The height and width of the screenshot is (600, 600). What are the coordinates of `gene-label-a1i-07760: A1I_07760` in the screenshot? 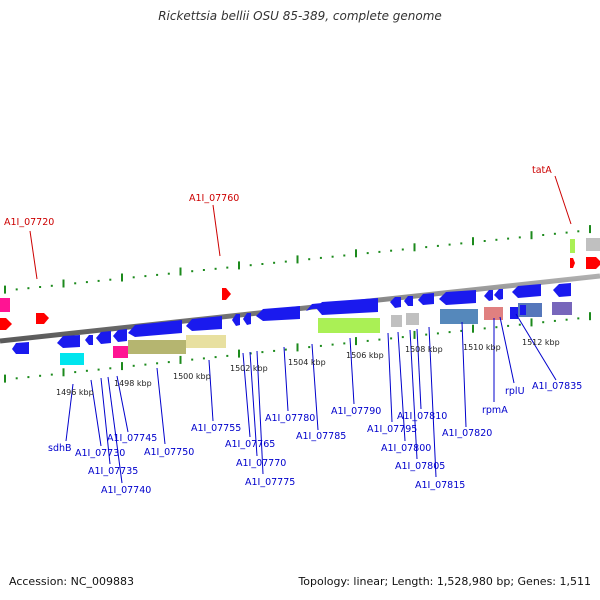 It's located at (214, 198).